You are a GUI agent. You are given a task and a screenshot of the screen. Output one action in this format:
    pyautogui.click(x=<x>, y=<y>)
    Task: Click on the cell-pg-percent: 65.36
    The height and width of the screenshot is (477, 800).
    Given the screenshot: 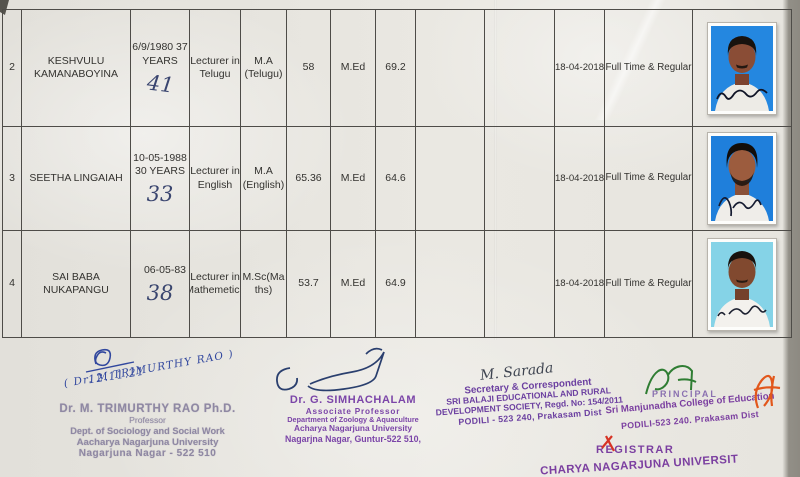 What is the action you would take?
    pyautogui.click(x=309, y=179)
    